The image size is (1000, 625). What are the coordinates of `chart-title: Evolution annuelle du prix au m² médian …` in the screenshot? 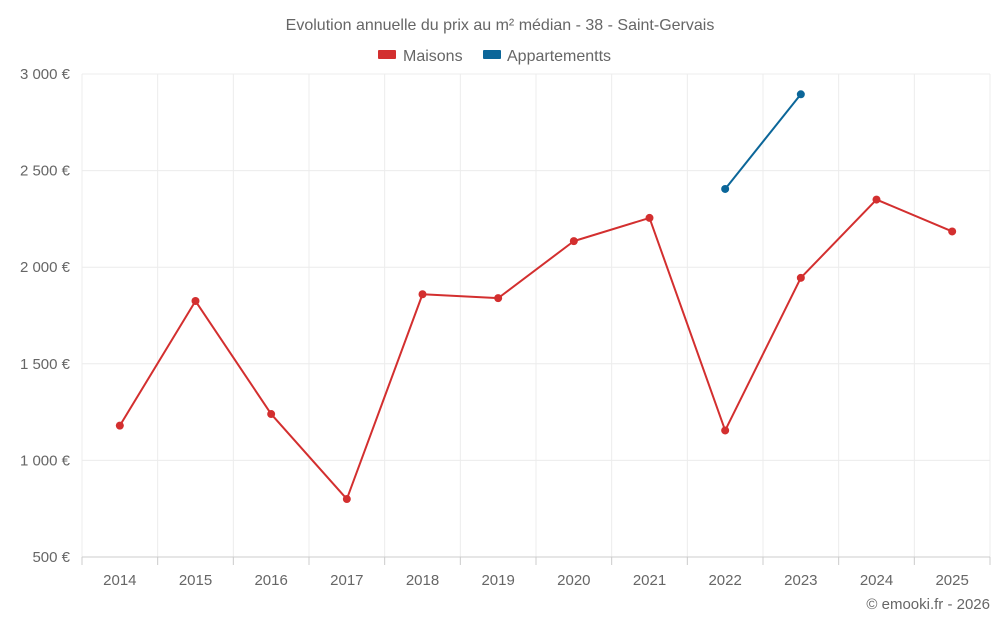 It's located at (500, 25).